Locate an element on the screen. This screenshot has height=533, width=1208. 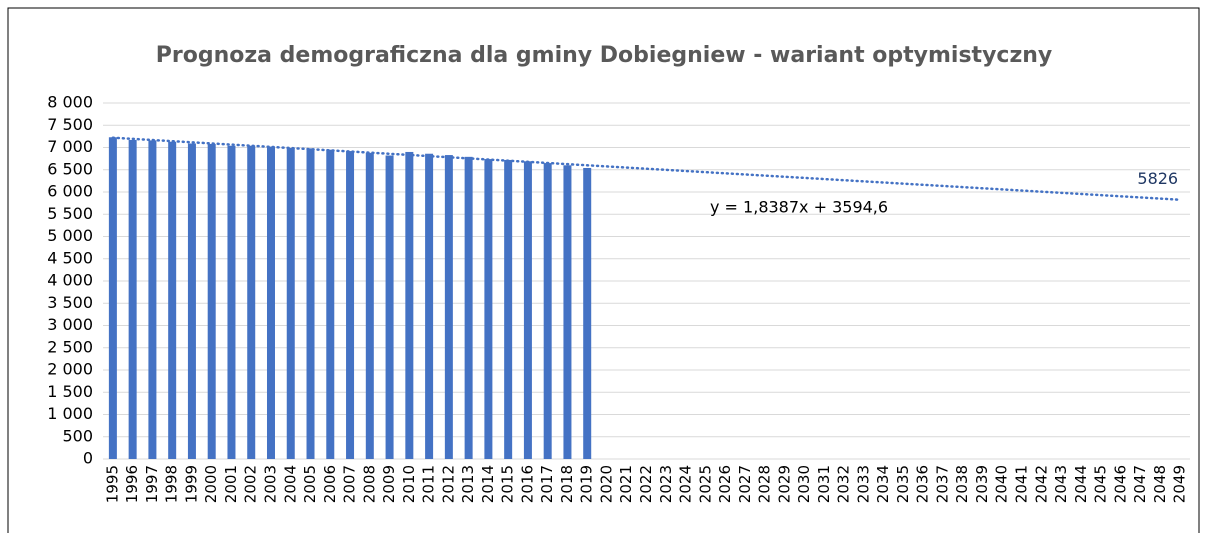
x-tick-label: 2001 is located at coordinates (231, 484).